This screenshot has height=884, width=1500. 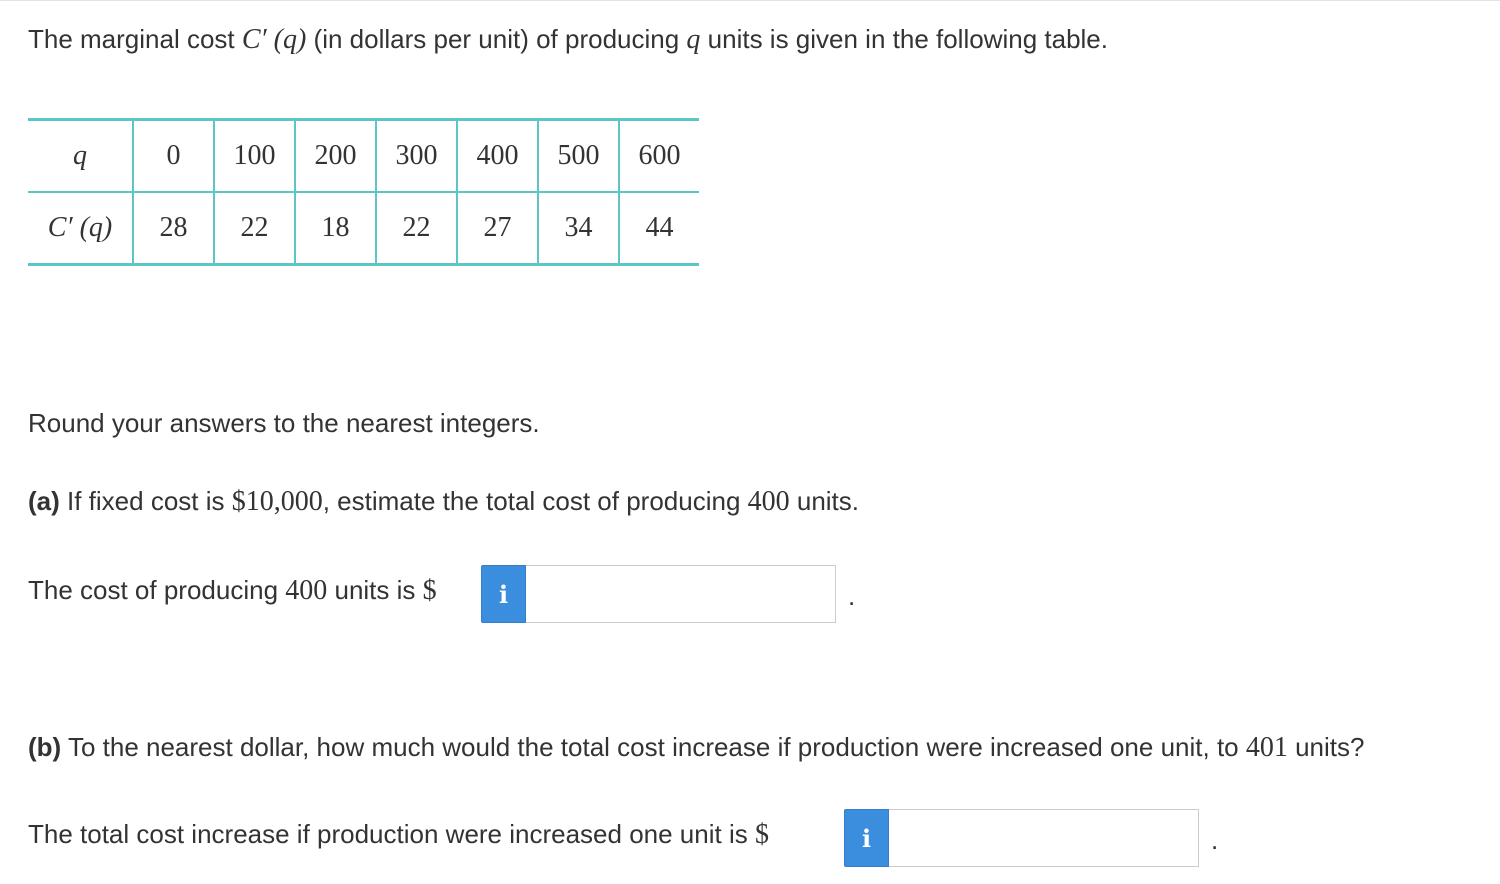 What do you see at coordinates (658, 229) in the screenshot?
I see `table-cell-c-6: 44` at bounding box center [658, 229].